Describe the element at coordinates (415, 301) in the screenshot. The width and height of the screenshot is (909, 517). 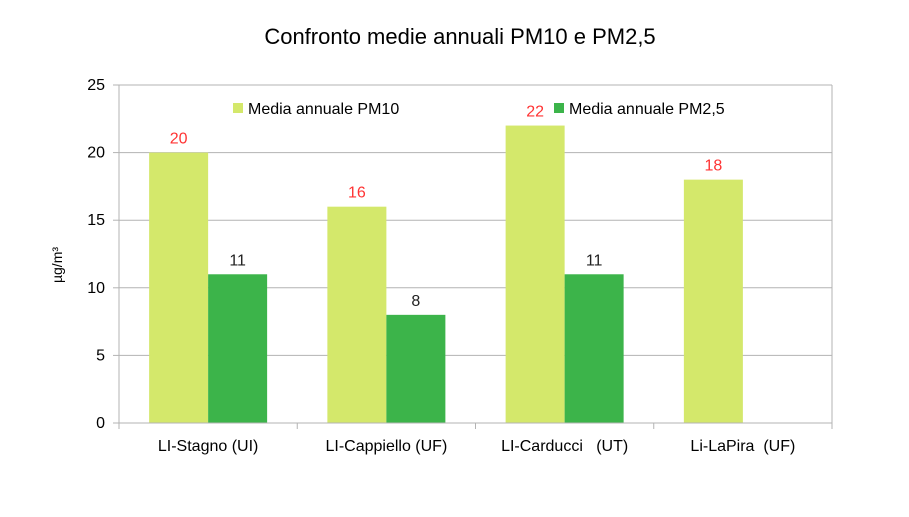
I see `data-label: 8` at that location.